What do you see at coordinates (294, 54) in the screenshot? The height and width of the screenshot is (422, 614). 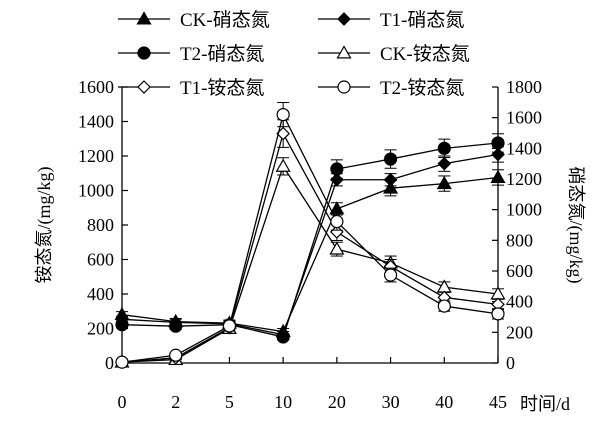 I see `legend: CK-硝态氮 T1-硝态氮 T2-硝态氮 CK-铵态氮 T1-铵态氮 T2-铵态氮` at bounding box center [294, 54].